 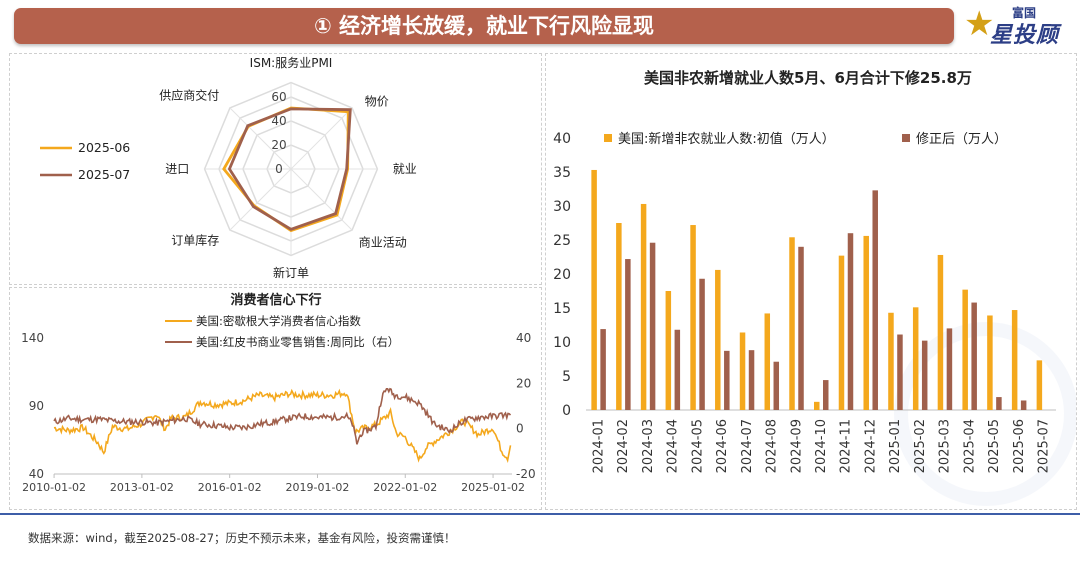 What do you see at coordinates (104, 174) in the screenshot?
I see `legend-label: 2025-07` at bounding box center [104, 174].